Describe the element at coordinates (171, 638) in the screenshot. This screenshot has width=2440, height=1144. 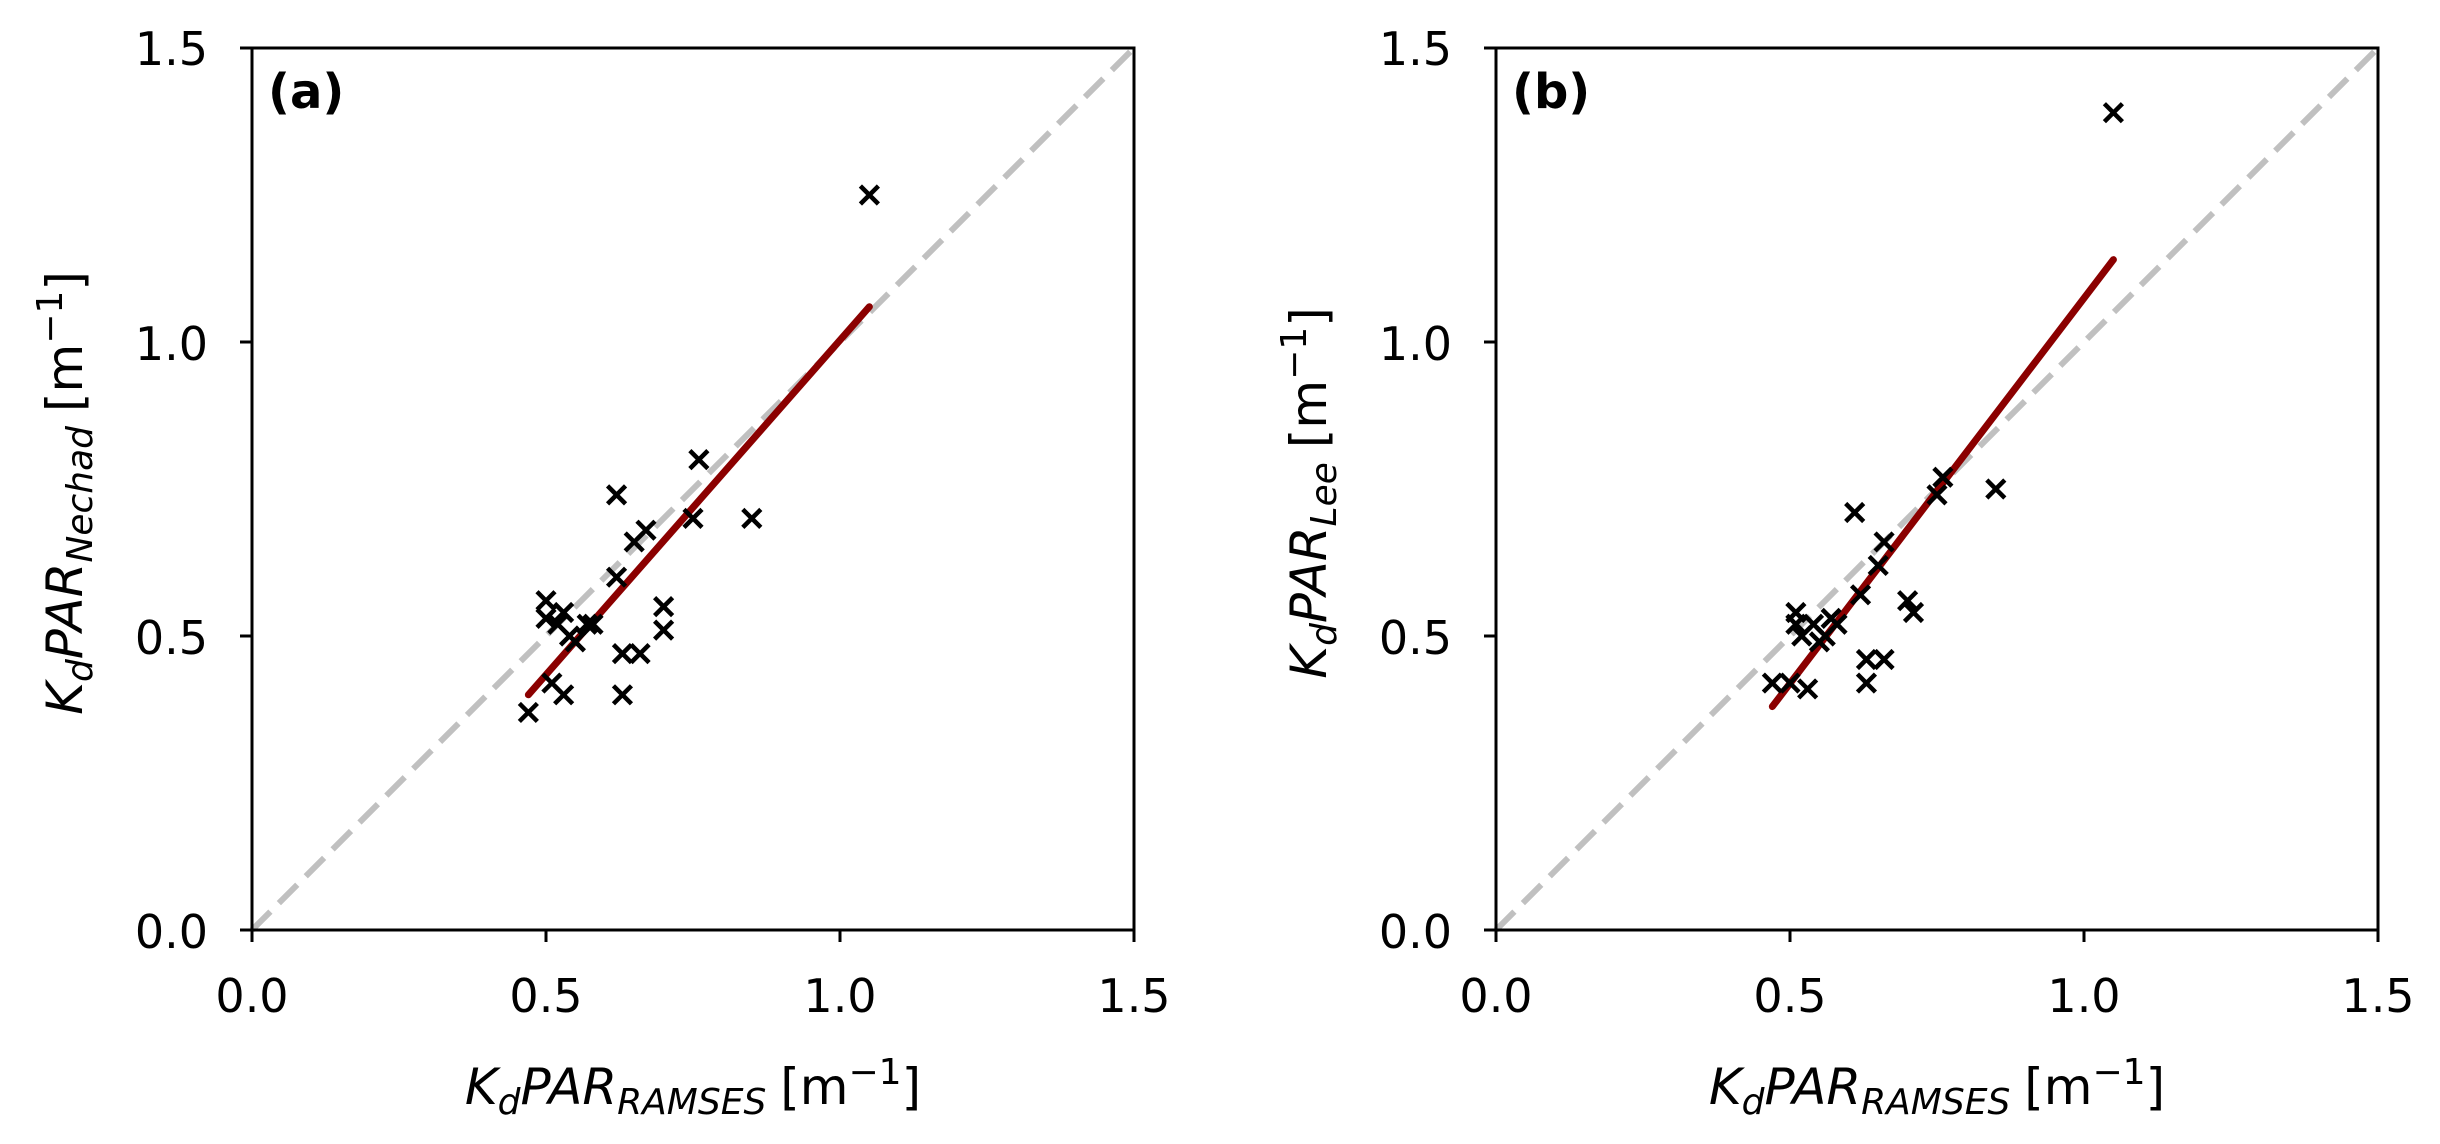
I see `panel-a-y-tick-label: 0.5` at that location.